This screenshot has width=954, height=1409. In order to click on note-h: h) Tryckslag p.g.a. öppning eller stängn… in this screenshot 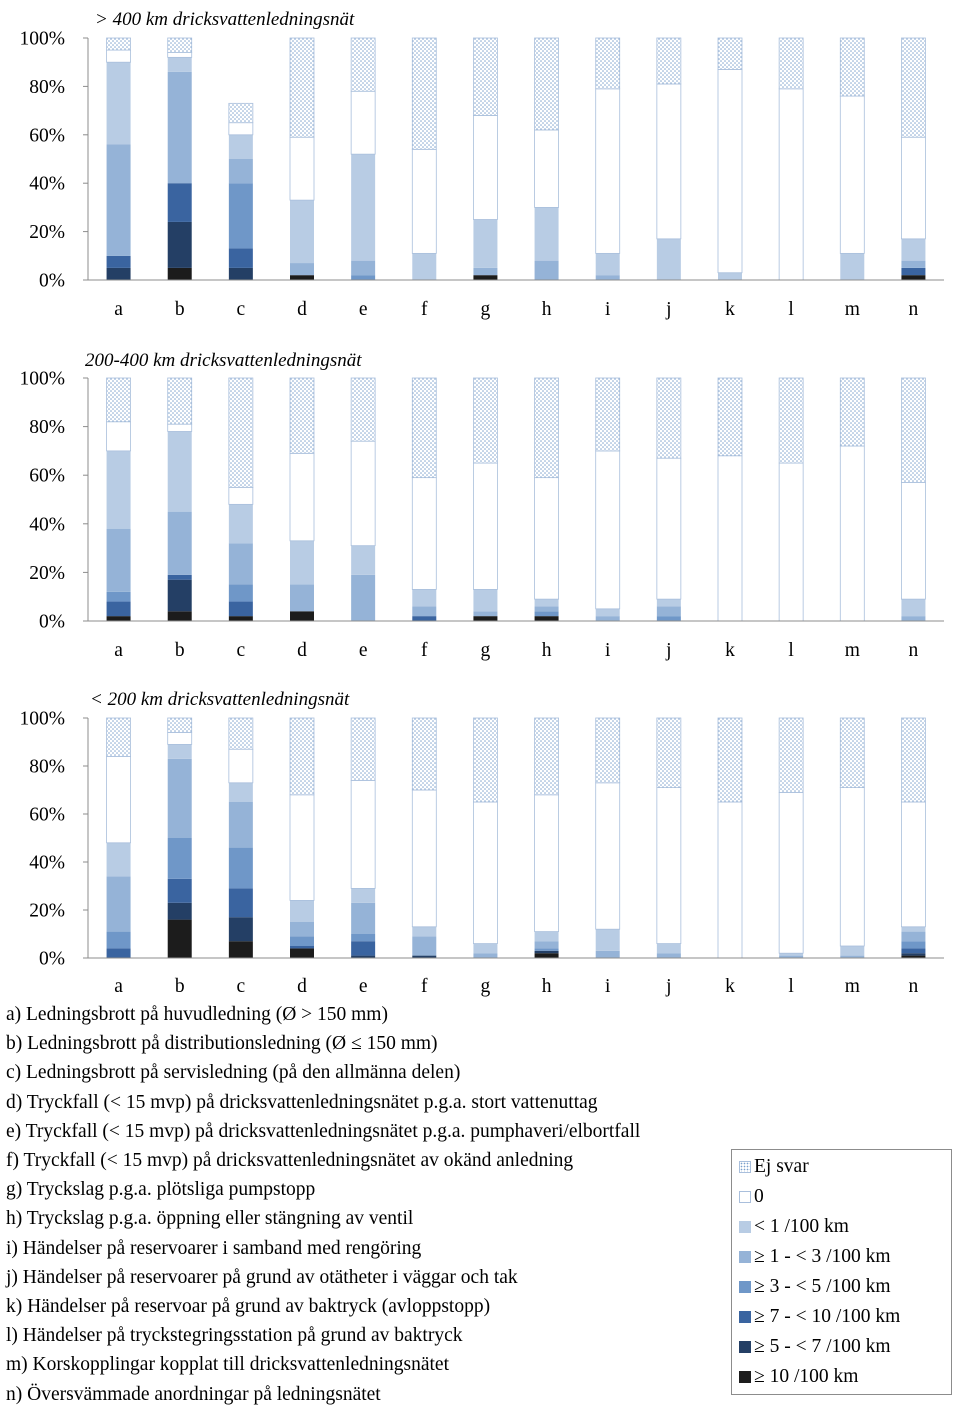, I will do `click(210, 1219)`.